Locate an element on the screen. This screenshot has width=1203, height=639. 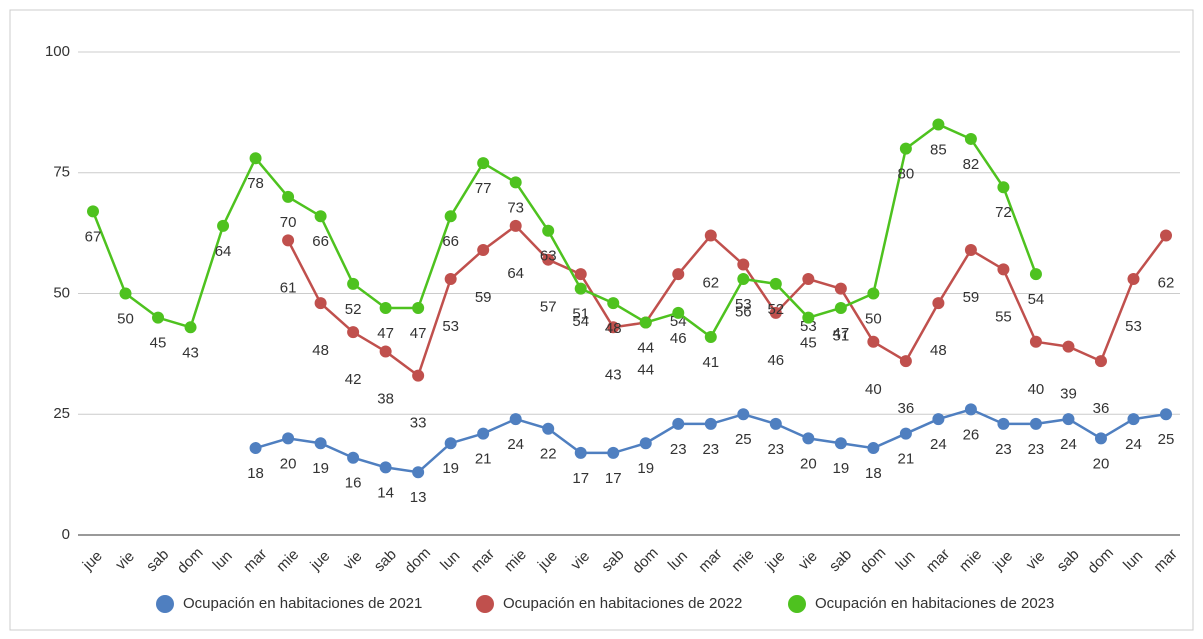
data-label: 50 is located at coordinates (125, 318).